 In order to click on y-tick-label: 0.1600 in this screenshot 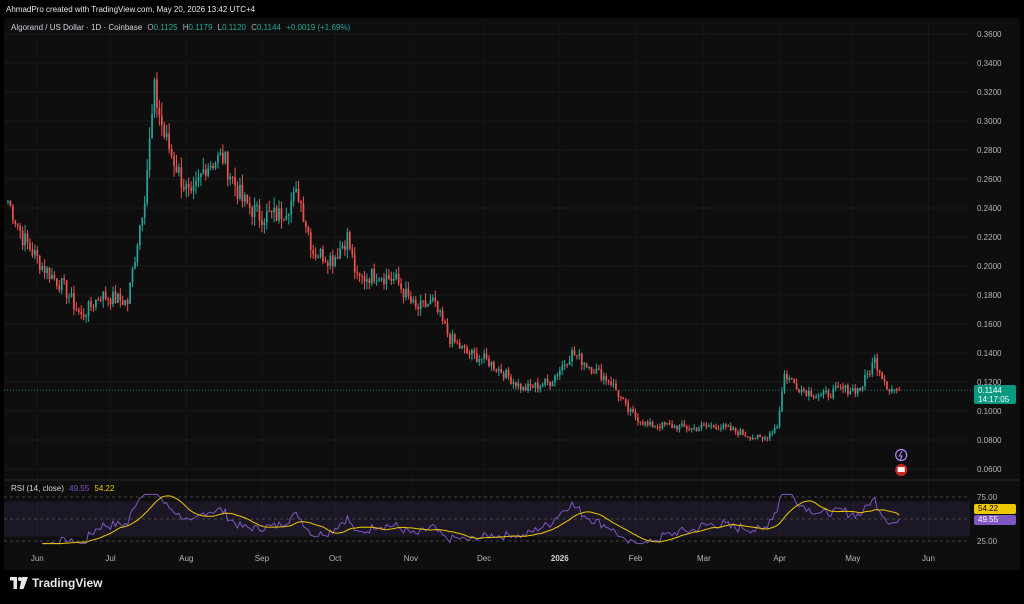, I will do `click(989, 324)`.